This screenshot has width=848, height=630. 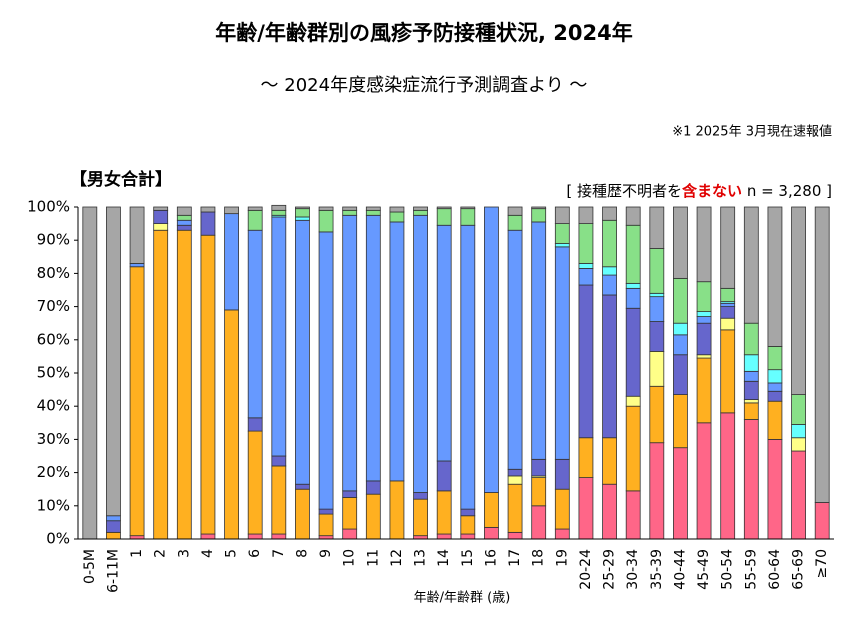 I want to click on y-tick-label: 100%, so click(x=48, y=207).